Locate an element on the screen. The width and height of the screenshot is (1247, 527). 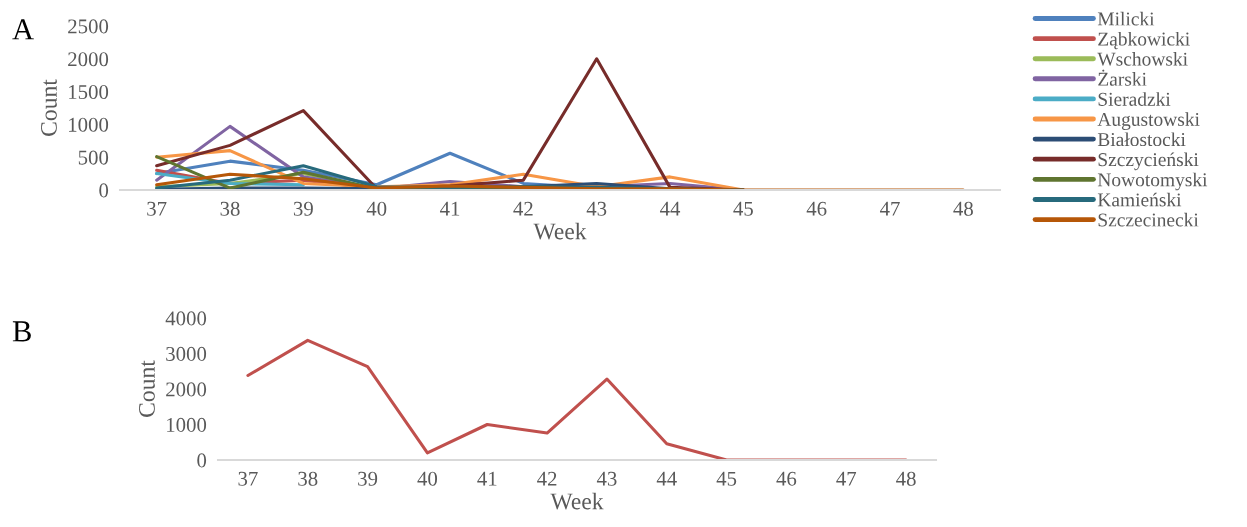
legend-label: Nowotomyski is located at coordinates (1152, 181).